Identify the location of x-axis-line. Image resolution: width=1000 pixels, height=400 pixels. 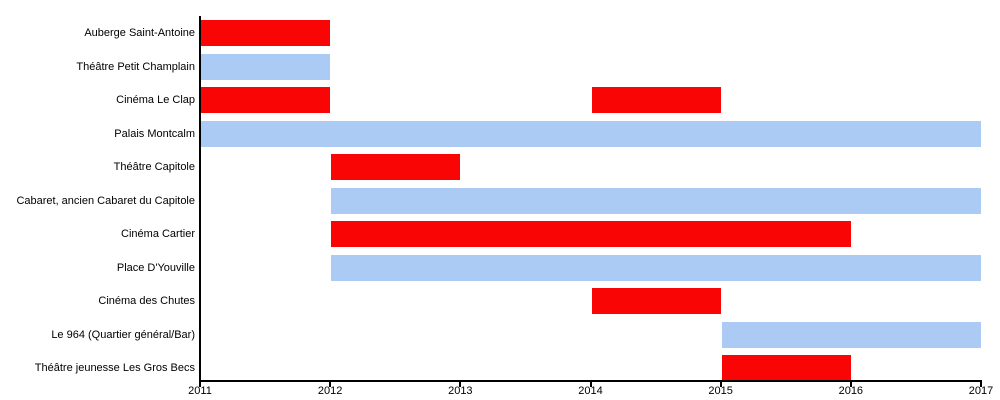
(590, 381).